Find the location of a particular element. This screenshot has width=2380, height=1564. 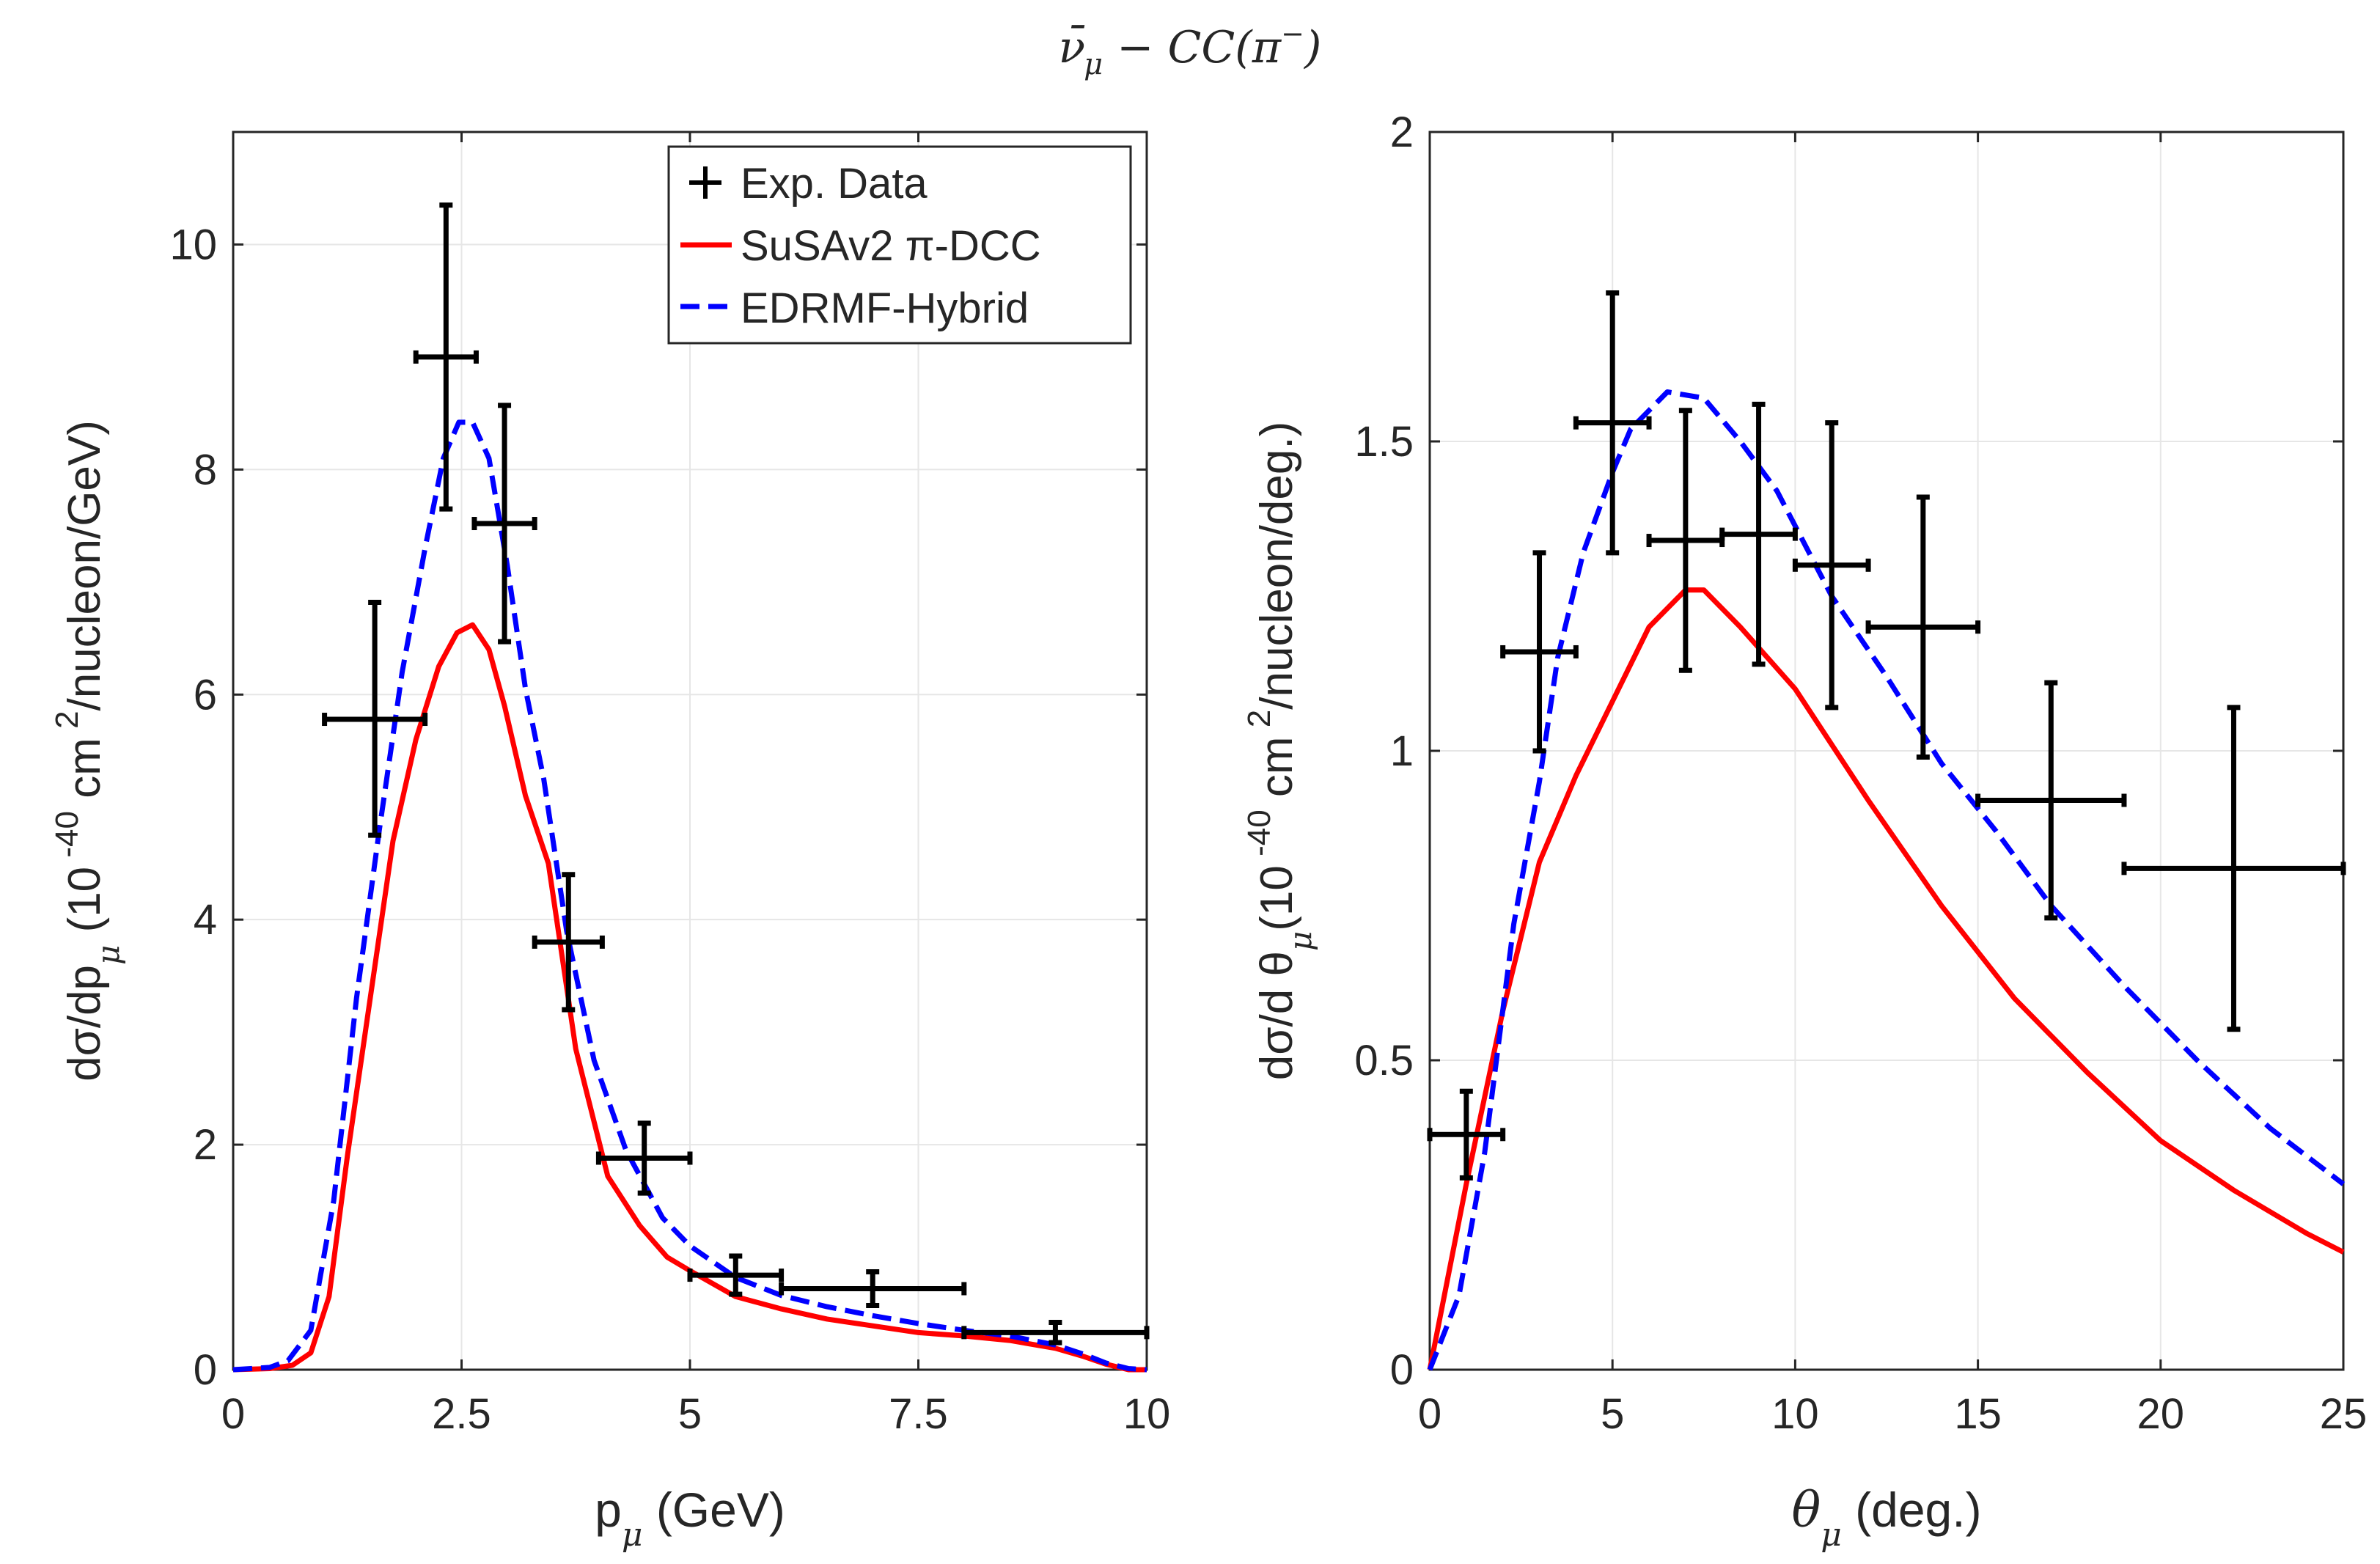

right-y-tick-label: 1.5 is located at coordinates (1384, 442).